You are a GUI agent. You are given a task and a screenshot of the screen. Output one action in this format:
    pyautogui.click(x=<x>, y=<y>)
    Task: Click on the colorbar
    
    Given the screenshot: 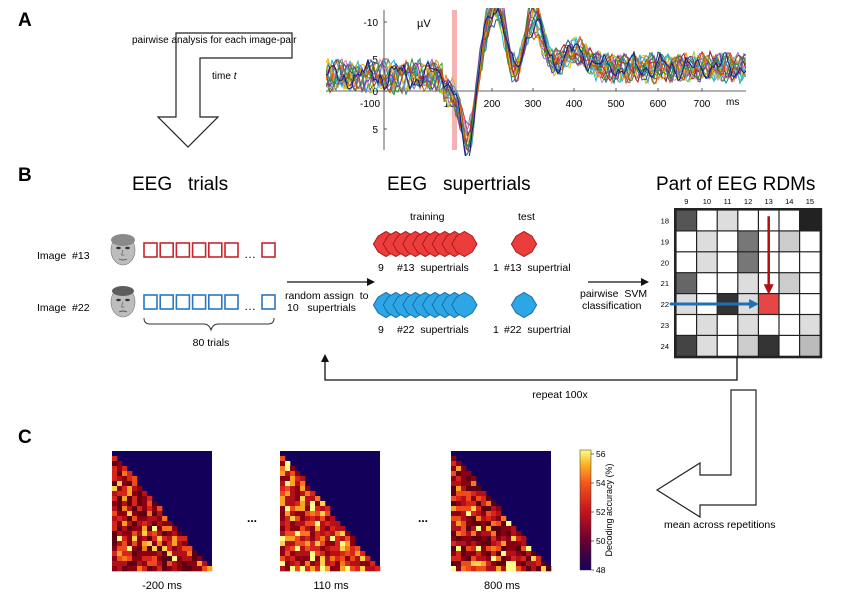 What is the action you would take?
    pyautogui.click(x=585, y=510)
    